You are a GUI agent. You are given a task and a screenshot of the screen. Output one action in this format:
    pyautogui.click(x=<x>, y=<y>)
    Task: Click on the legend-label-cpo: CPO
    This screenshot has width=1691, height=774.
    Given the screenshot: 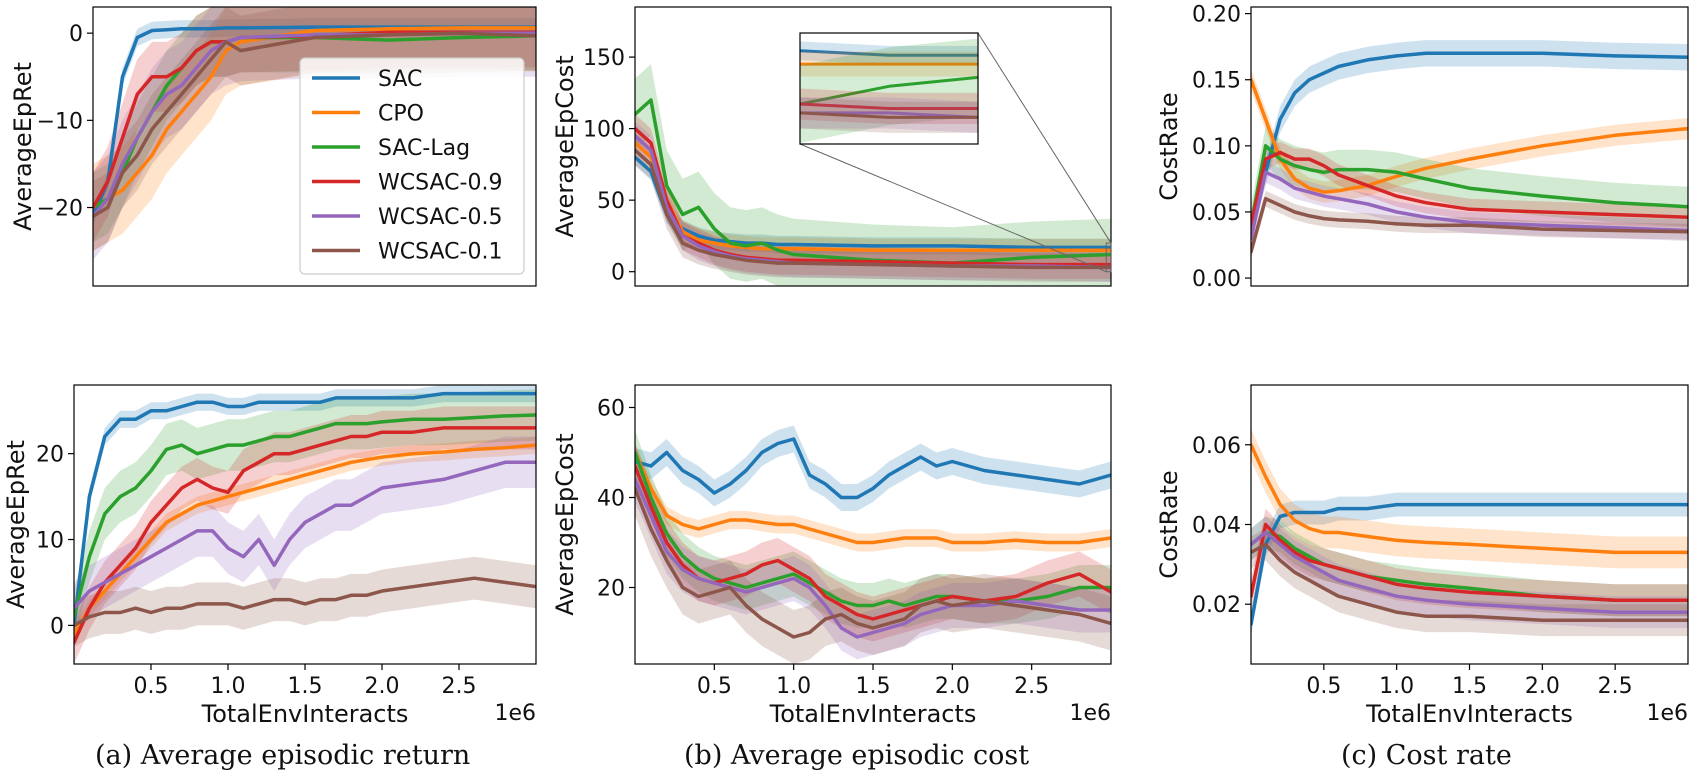 What is the action you would take?
    pyautogui.click(x=401, y=114)
    